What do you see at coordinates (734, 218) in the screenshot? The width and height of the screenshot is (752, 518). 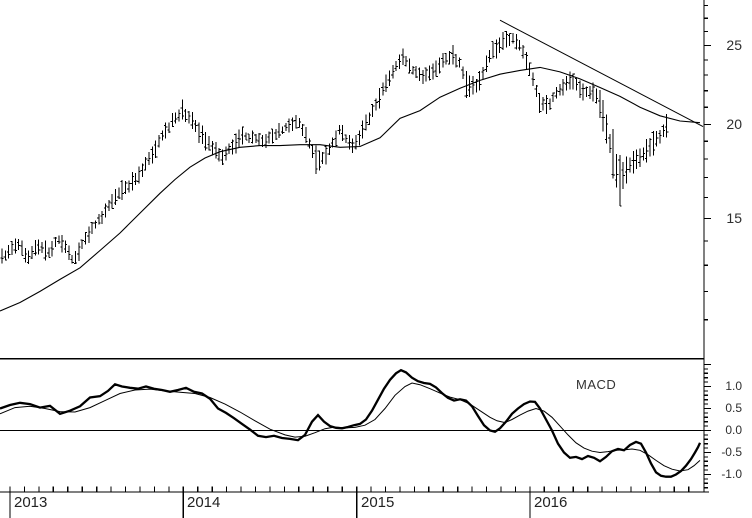 I see `price-axis-label-15: 15` at bounding box center [734, 218].